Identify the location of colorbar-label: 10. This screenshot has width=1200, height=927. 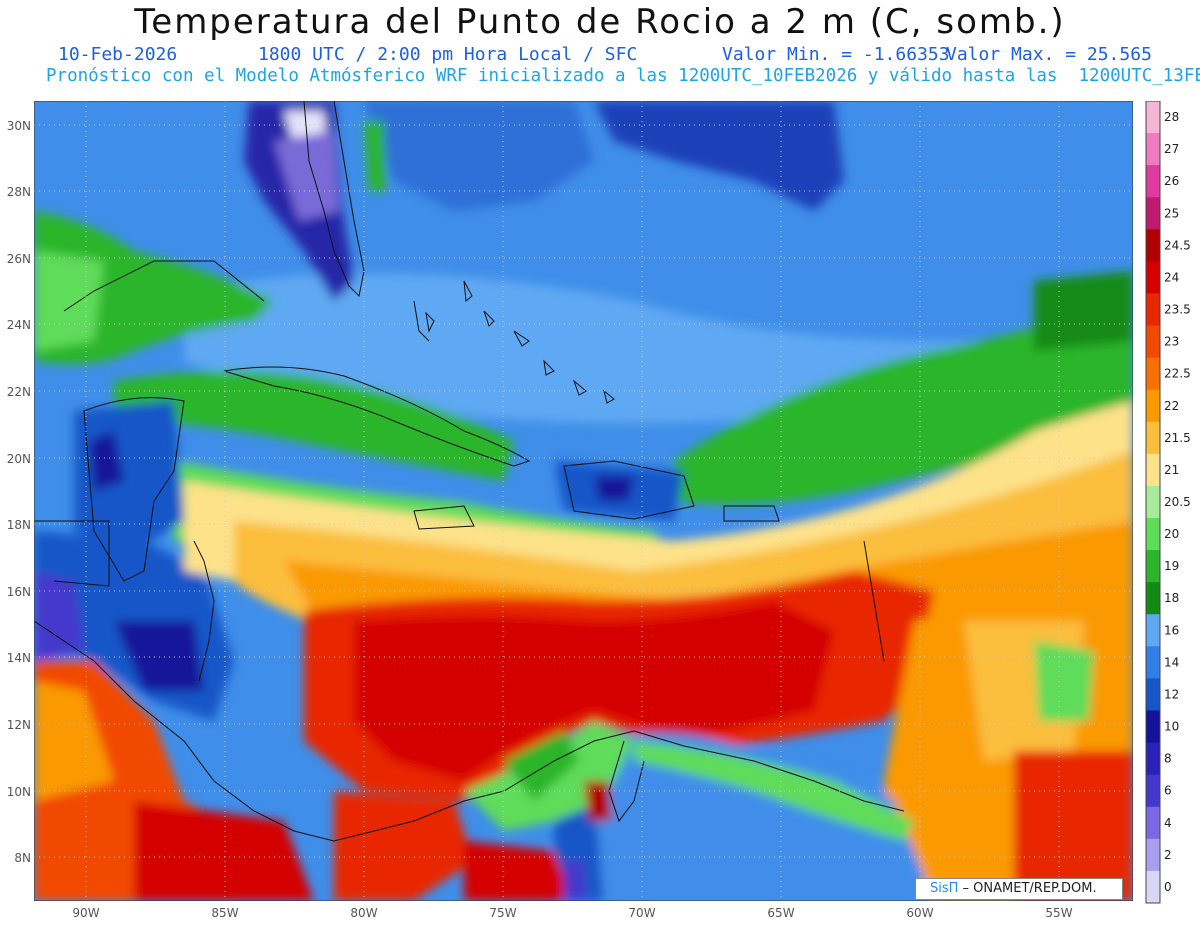
(1171, 727).